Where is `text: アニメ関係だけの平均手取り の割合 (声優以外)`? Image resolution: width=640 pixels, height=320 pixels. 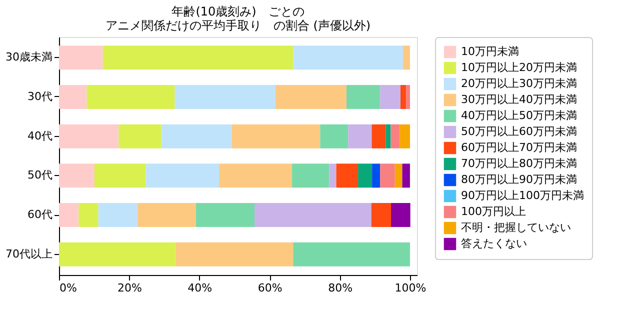 text: アニメ関係だけの平均手取り の割合 (声優以外) is located at coordinates (238, 25).